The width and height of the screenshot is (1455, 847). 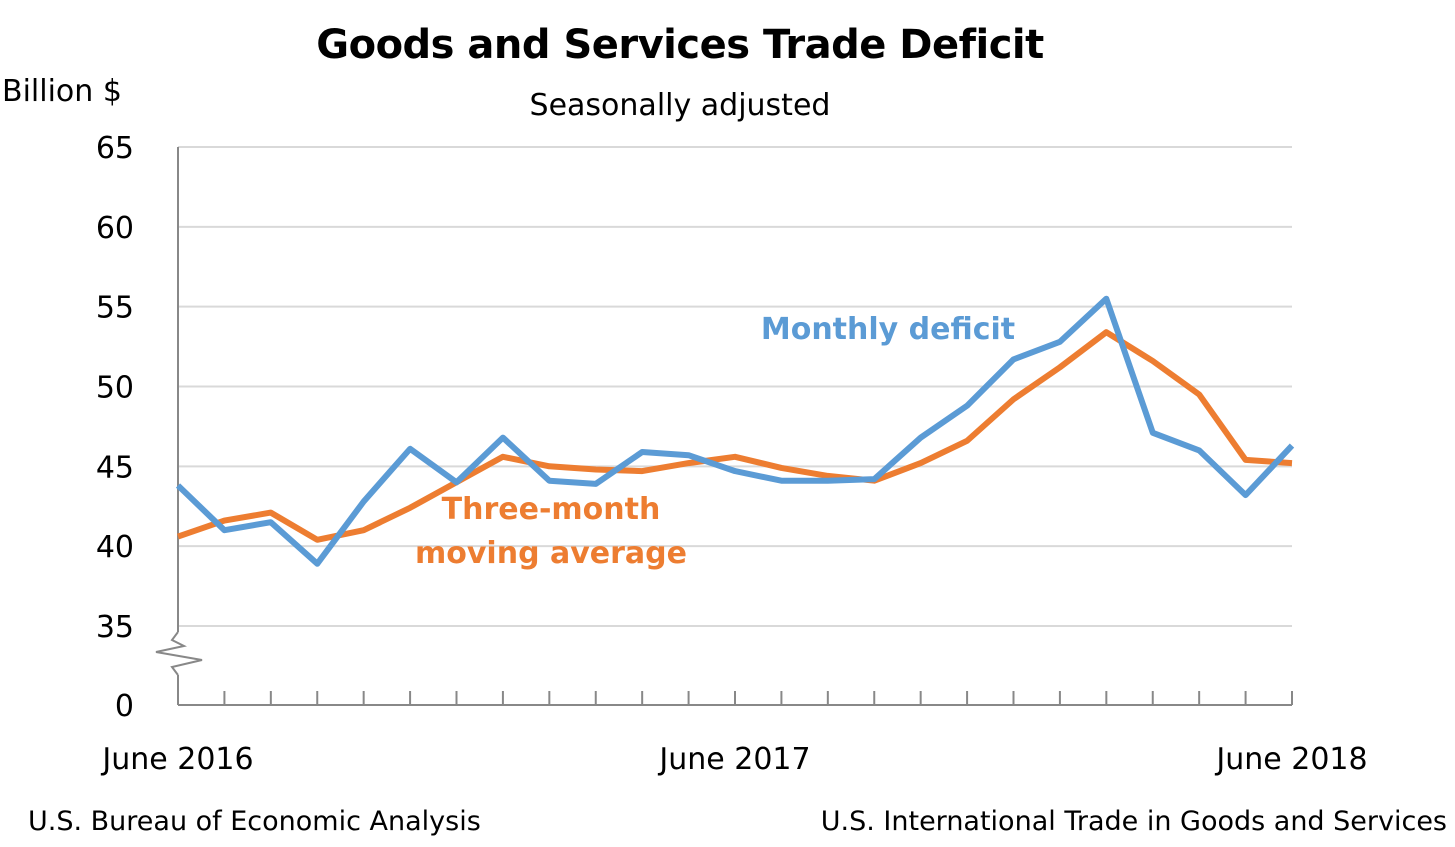 I want to click on series-annotations: Monthly deficit Three-month moving average, so click(x=715, y=441).